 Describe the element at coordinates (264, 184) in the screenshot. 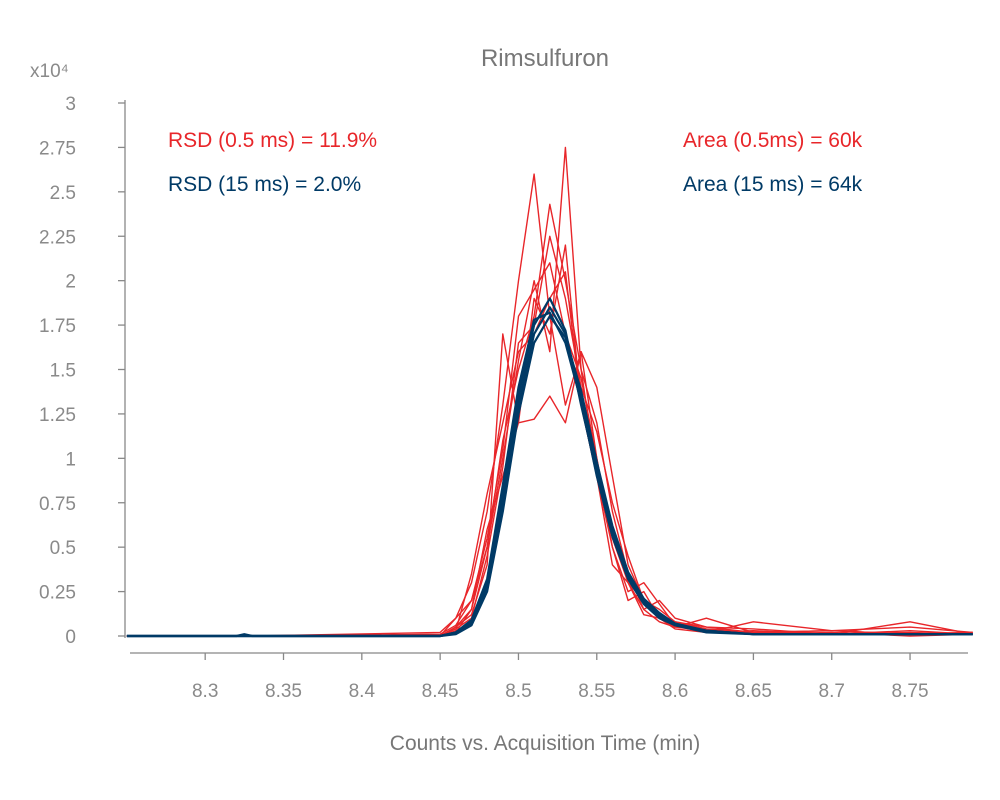

I see `annotation-rsd-15ms: RSD (15 ms) = 2.0%` at that location.